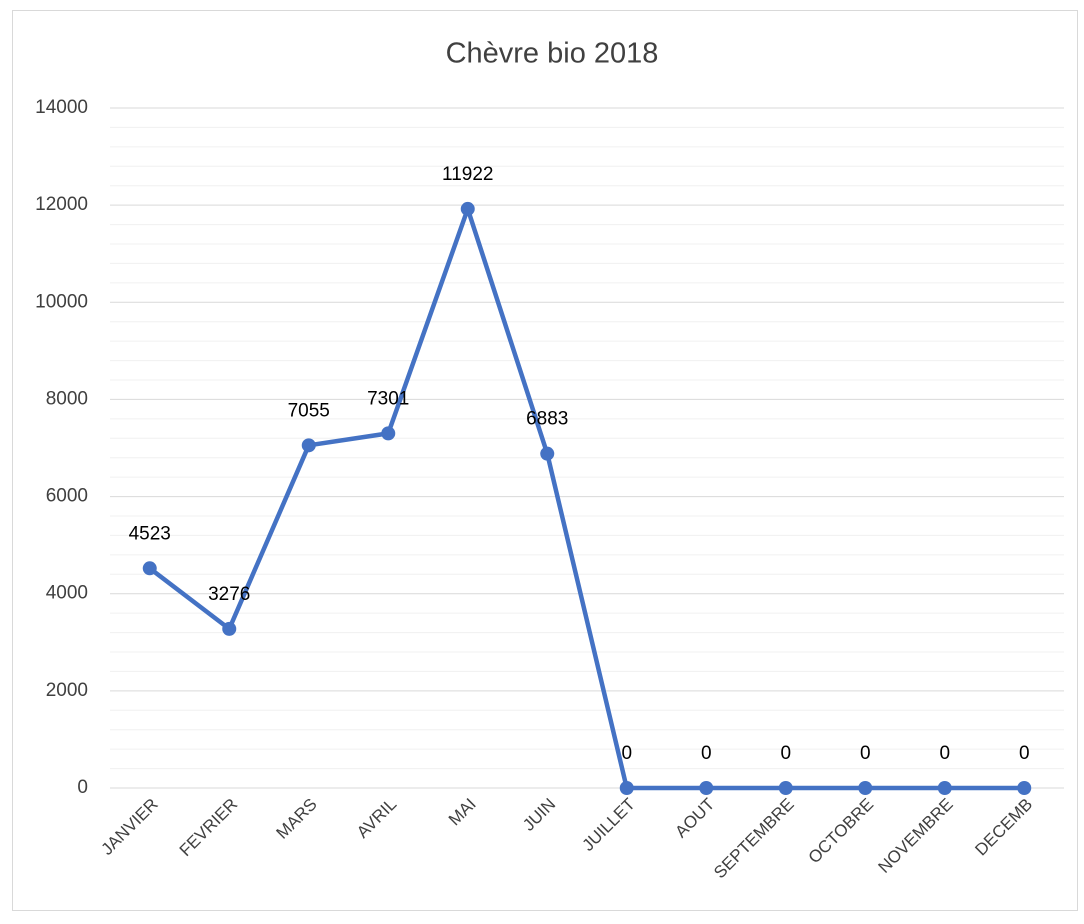  What do you see at coordinates (388, 398) in the screenshot?
I see `data-label: 7301` at bounding box center [388, 398].